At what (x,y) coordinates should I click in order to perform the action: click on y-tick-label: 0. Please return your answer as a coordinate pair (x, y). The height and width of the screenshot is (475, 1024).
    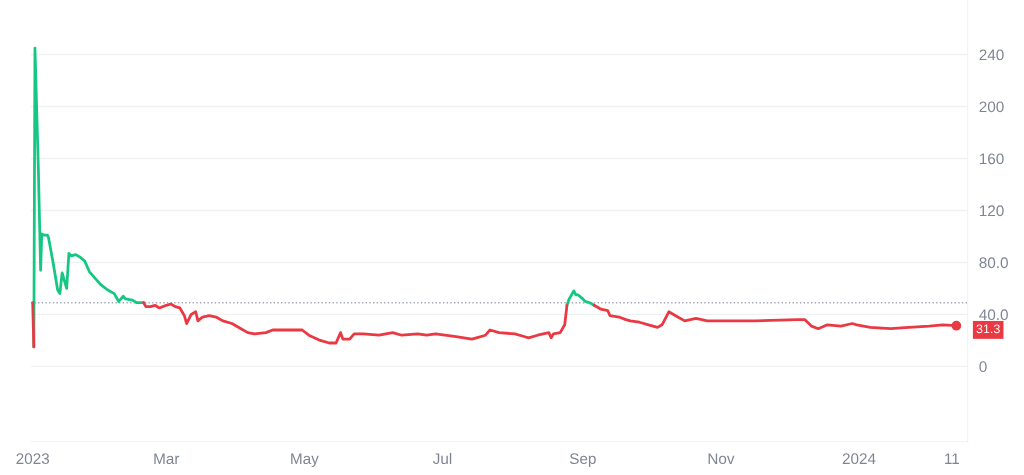
    Looking at the image, I should click on (983, 367).